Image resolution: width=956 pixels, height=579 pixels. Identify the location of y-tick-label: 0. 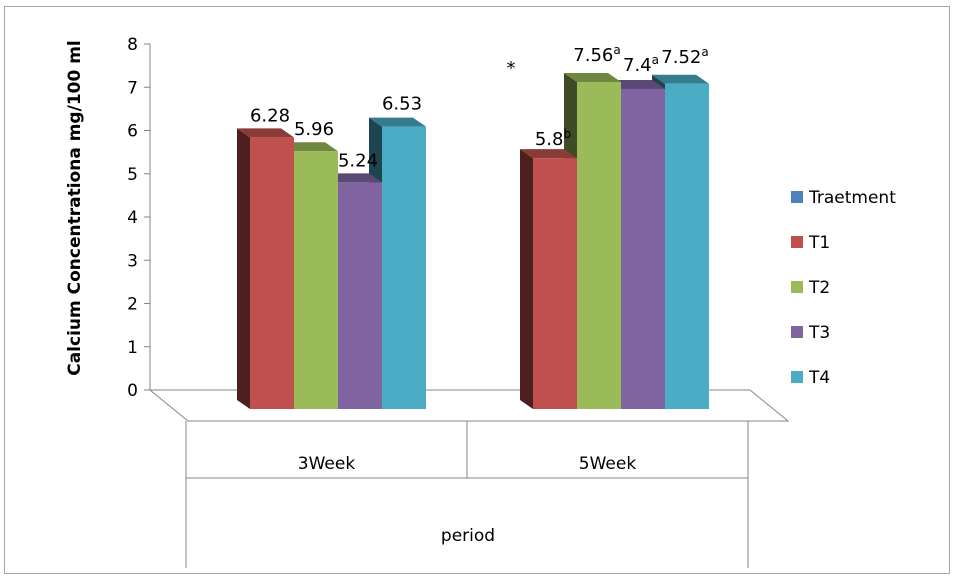
(132, 391).